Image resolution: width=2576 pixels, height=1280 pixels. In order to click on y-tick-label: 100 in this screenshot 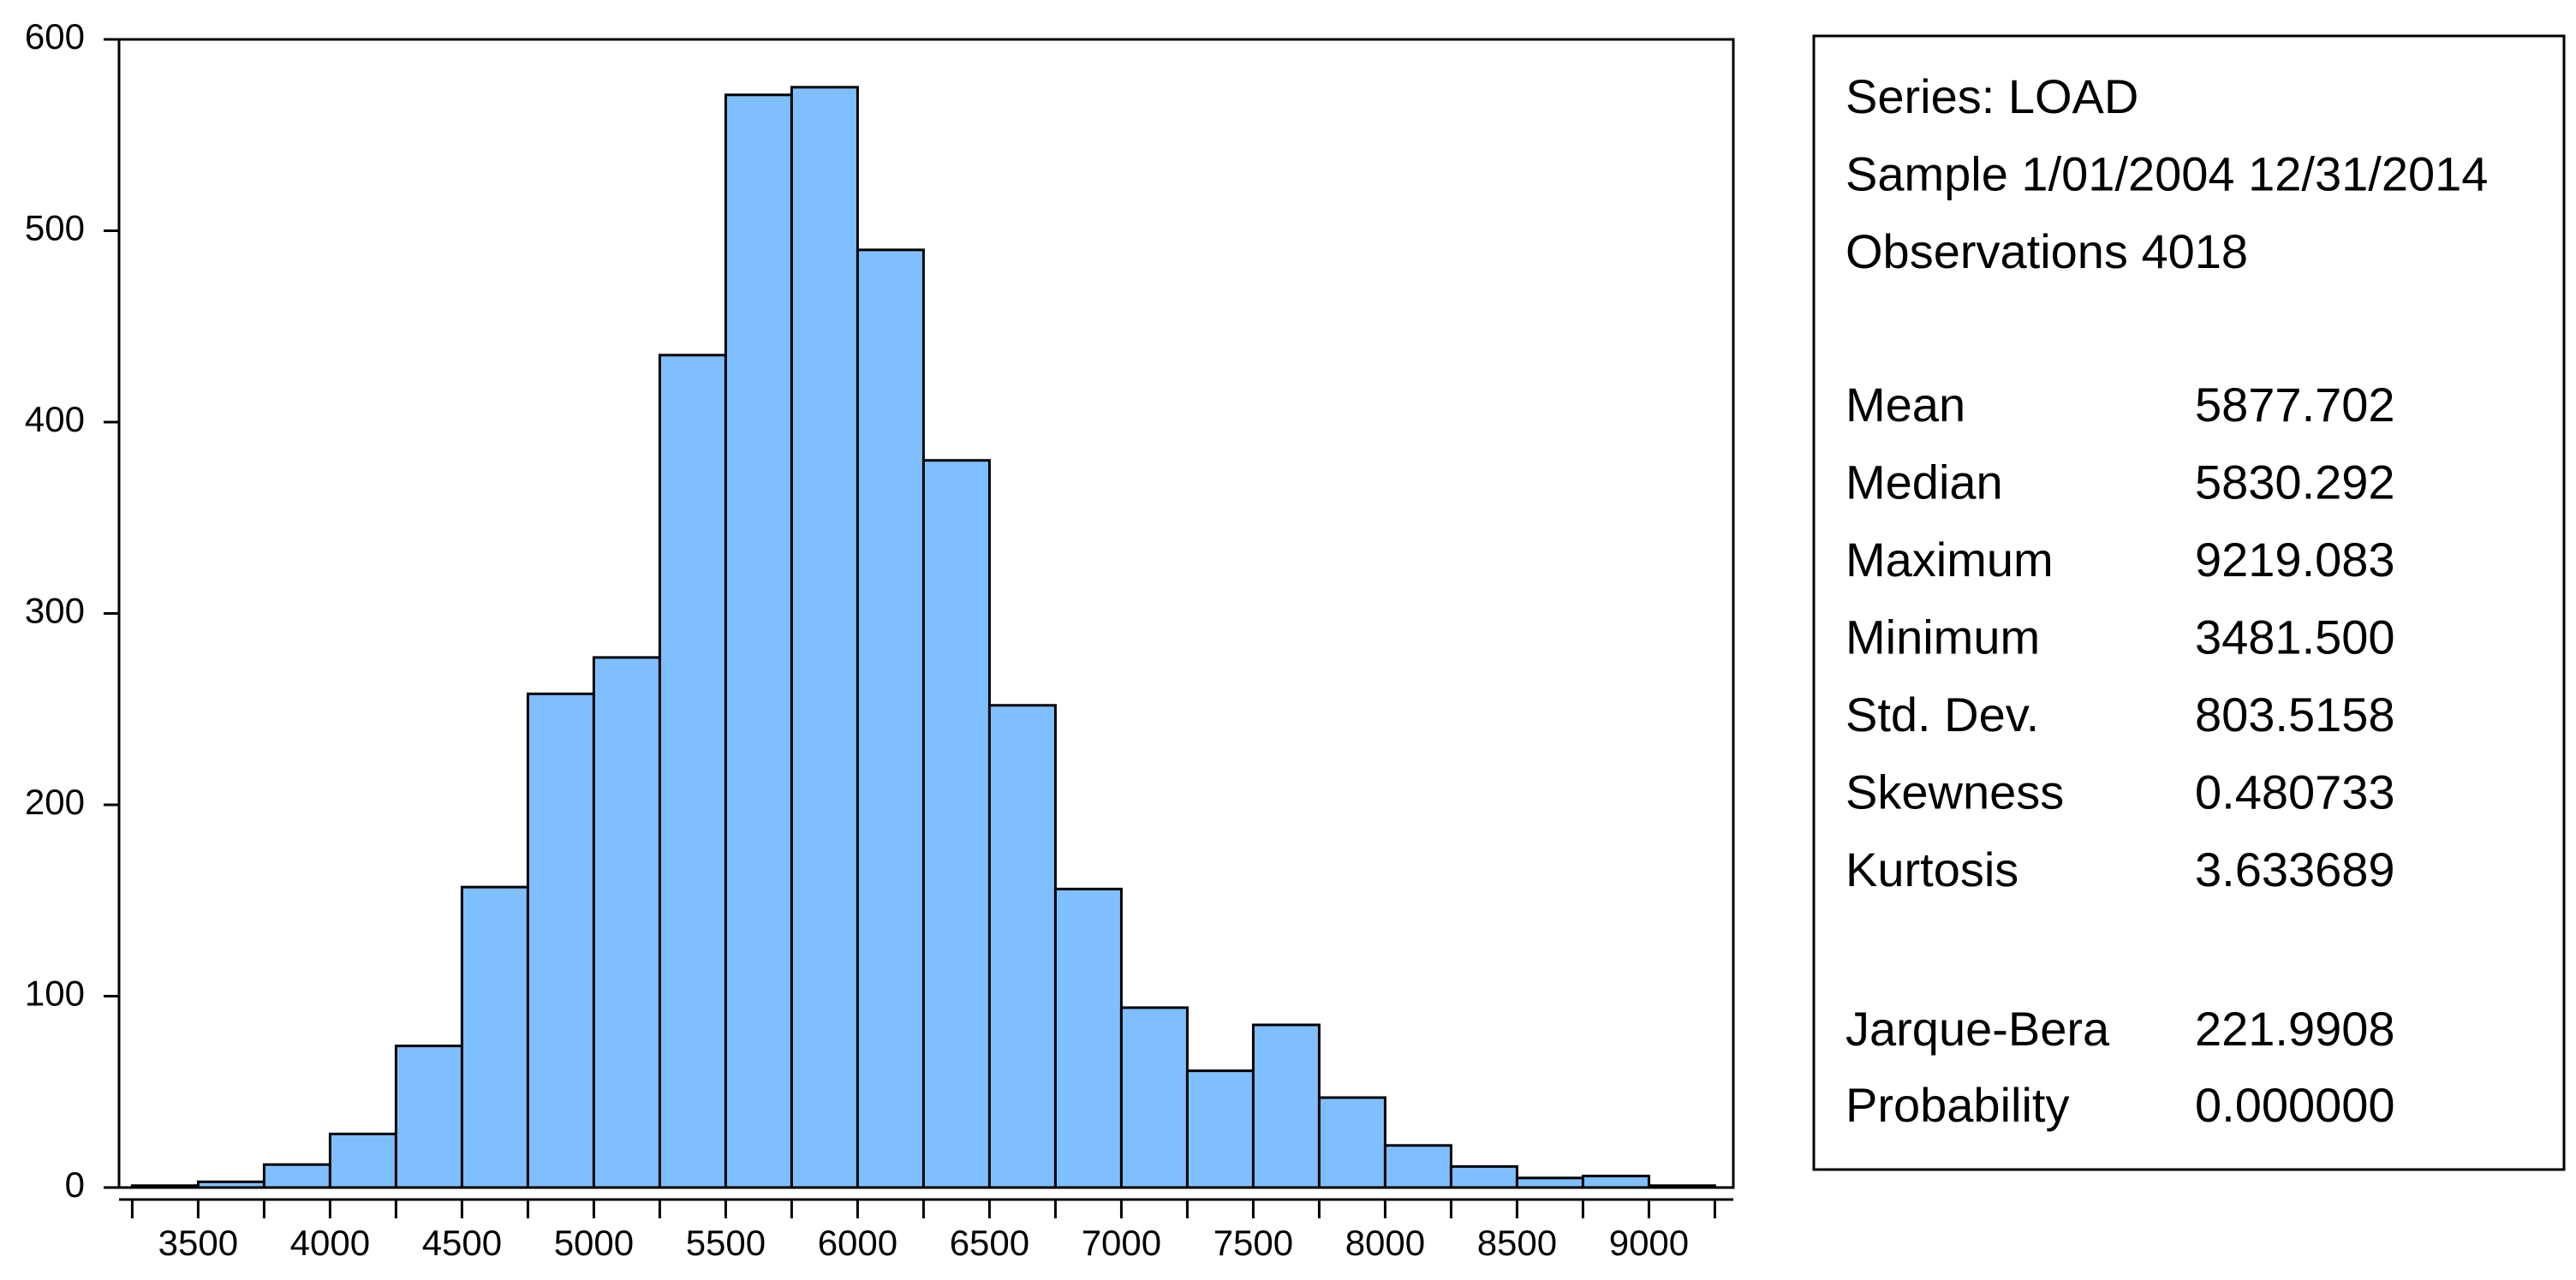, I will do `click(55, 993)`.